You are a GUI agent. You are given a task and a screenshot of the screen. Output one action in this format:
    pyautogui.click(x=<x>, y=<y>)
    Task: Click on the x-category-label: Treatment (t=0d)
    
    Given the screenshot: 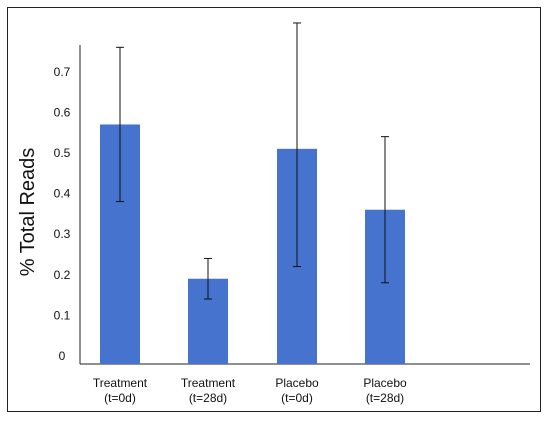 What is the action you would take?
    pyautogui.click(x=120, y=390)
    